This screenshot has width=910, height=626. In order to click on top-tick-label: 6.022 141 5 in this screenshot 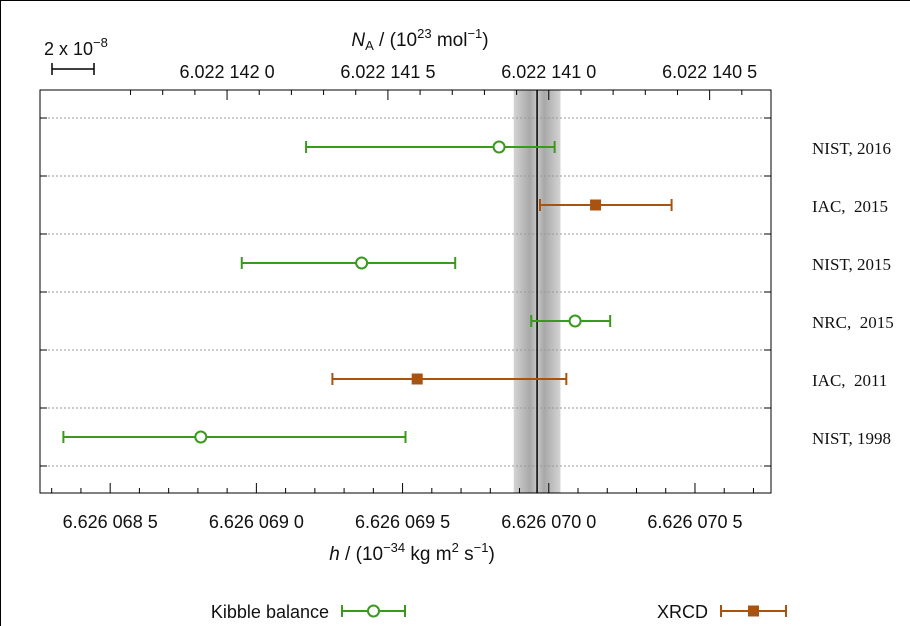, I will do `click(387, 72)`.